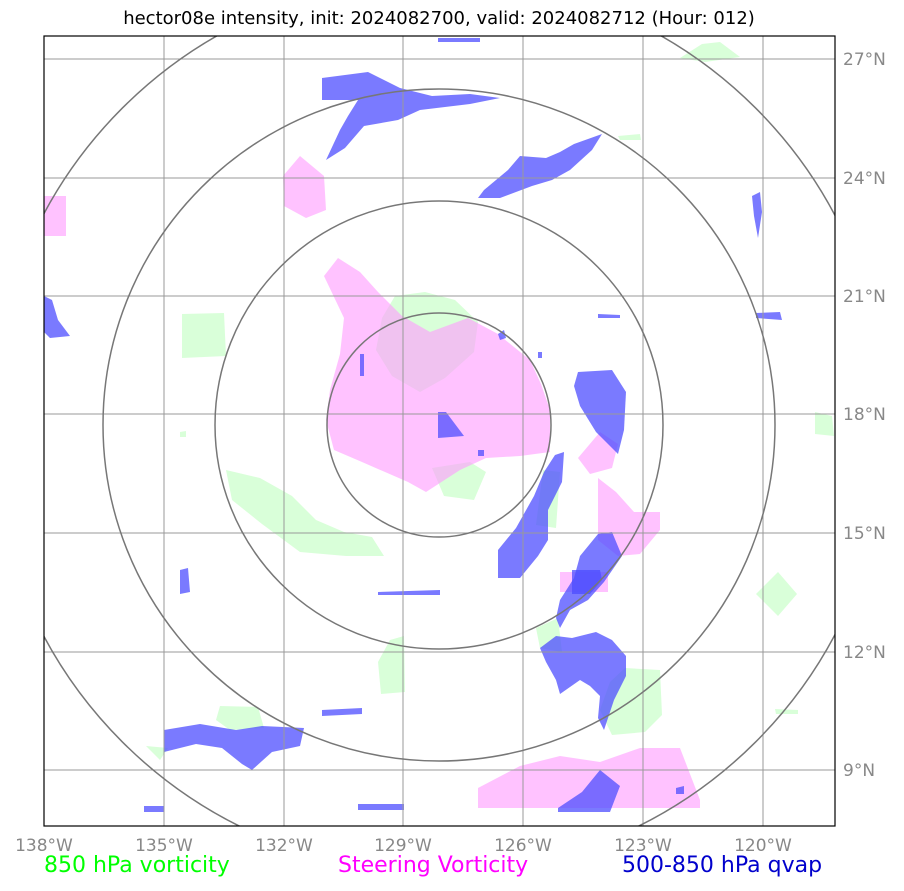 The height and width of the screenshot is (891, 904). What do you see at coordinates (137, 865) in the screenshot?
I see `legend-850-vorticity: 850 hPa vorticity` at bounding box center [137, 865].